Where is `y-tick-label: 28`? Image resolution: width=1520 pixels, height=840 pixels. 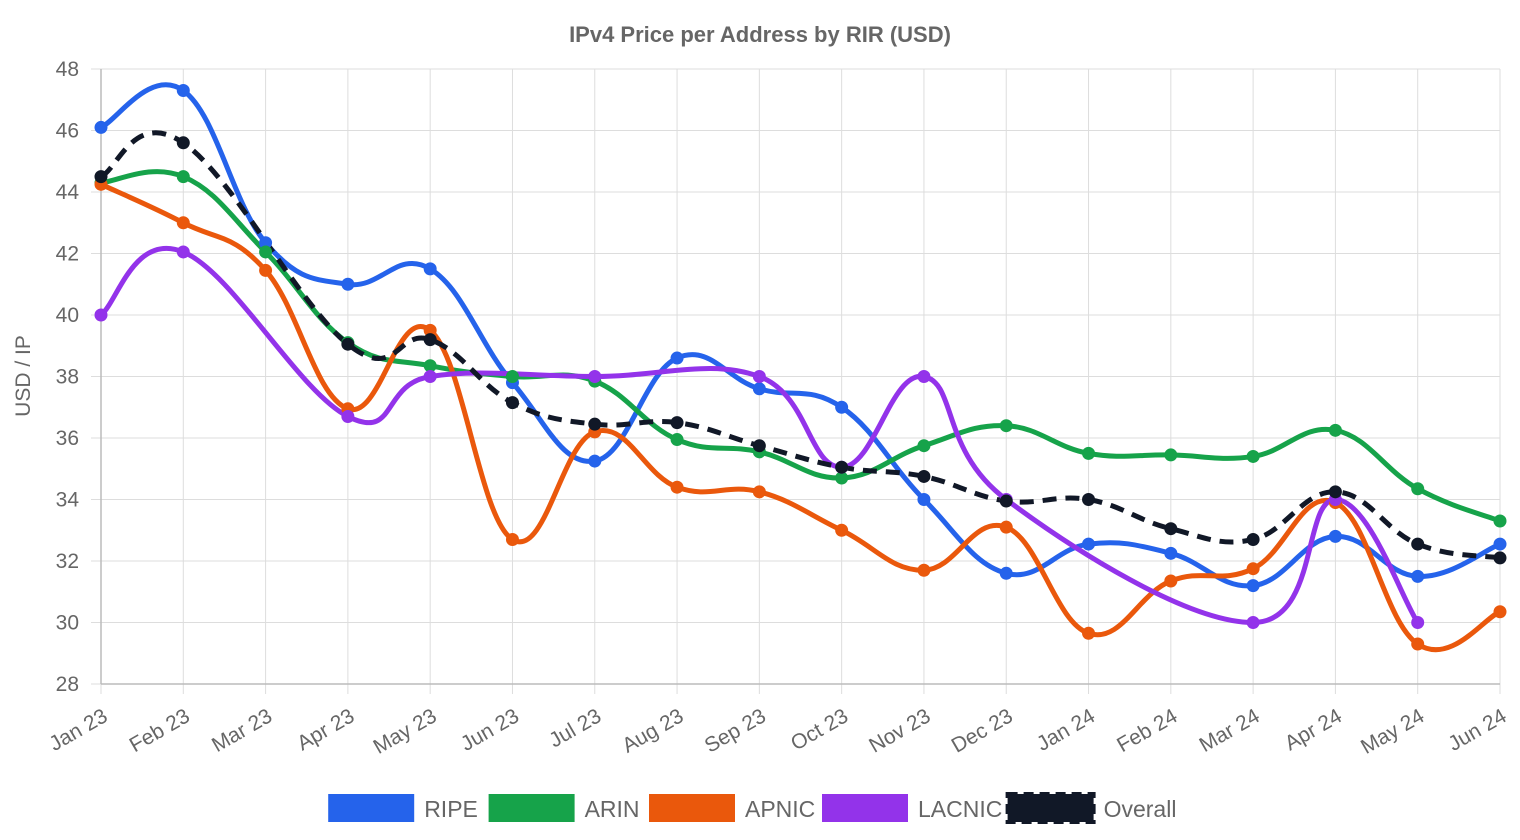 y-tick-label: 28 is located at coordinates (67, 684).